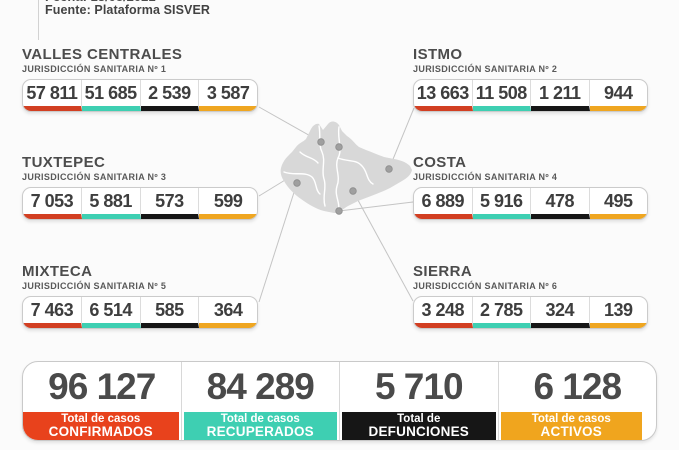 This screenshot has height=450, width=679. Describe the element at coordinates (485, 177) in the screenshot. I see `region-subtitle: JURISDICCIÓN SANITARIA Nº 4` at that location.